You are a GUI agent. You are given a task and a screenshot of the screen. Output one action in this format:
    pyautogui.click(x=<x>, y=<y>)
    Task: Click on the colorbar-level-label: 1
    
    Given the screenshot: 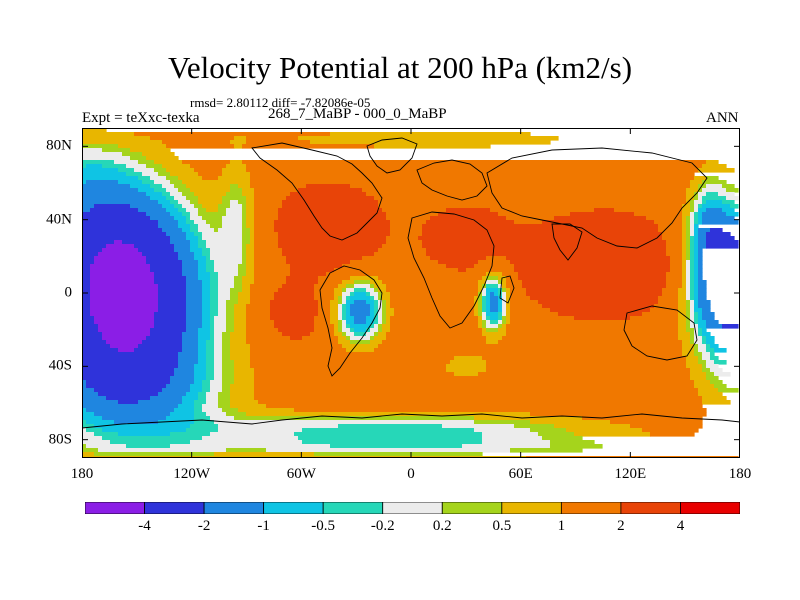 What is the action you would take?
    pyautogui.click(x=561, y=526)
    